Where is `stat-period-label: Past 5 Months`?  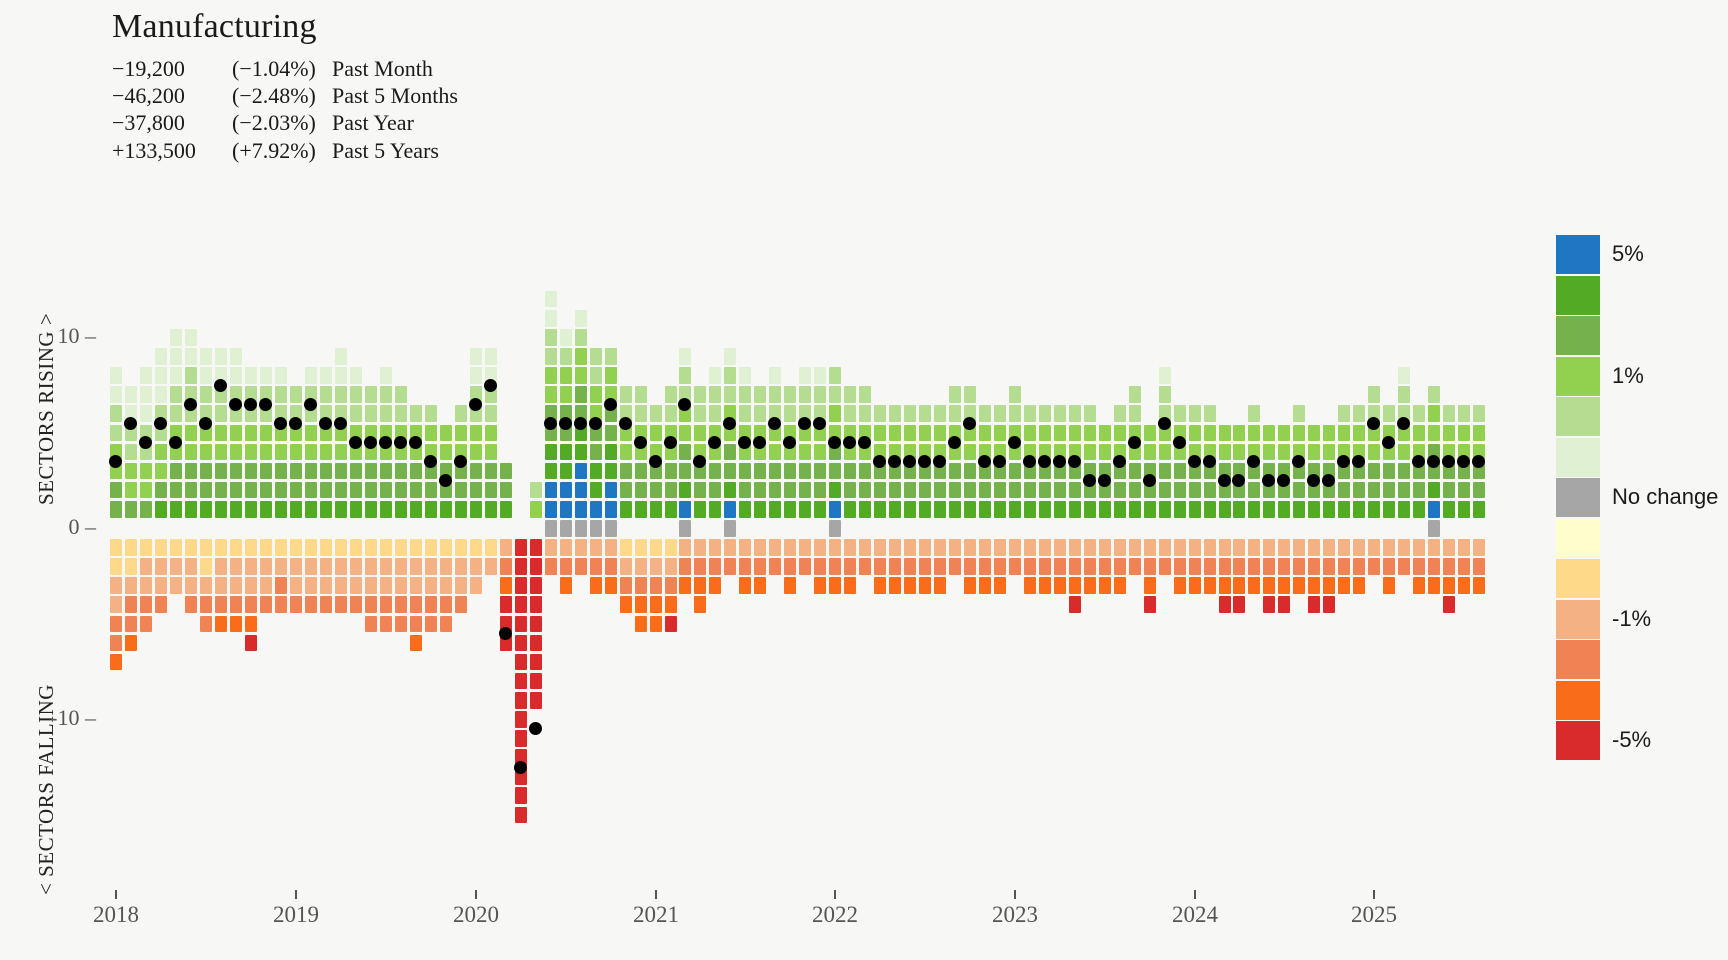 stat-period-label: Past 5 Months is located at coordinates (395, 96).